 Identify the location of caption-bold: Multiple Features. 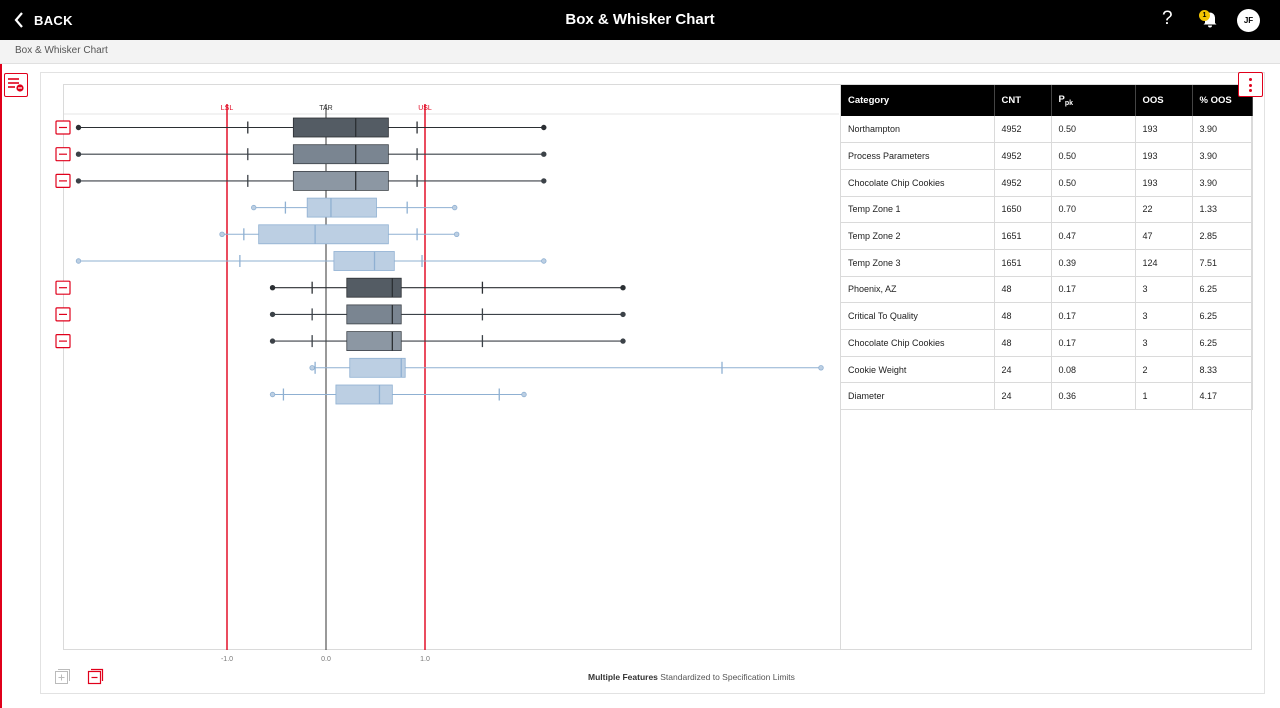
(623, 677).